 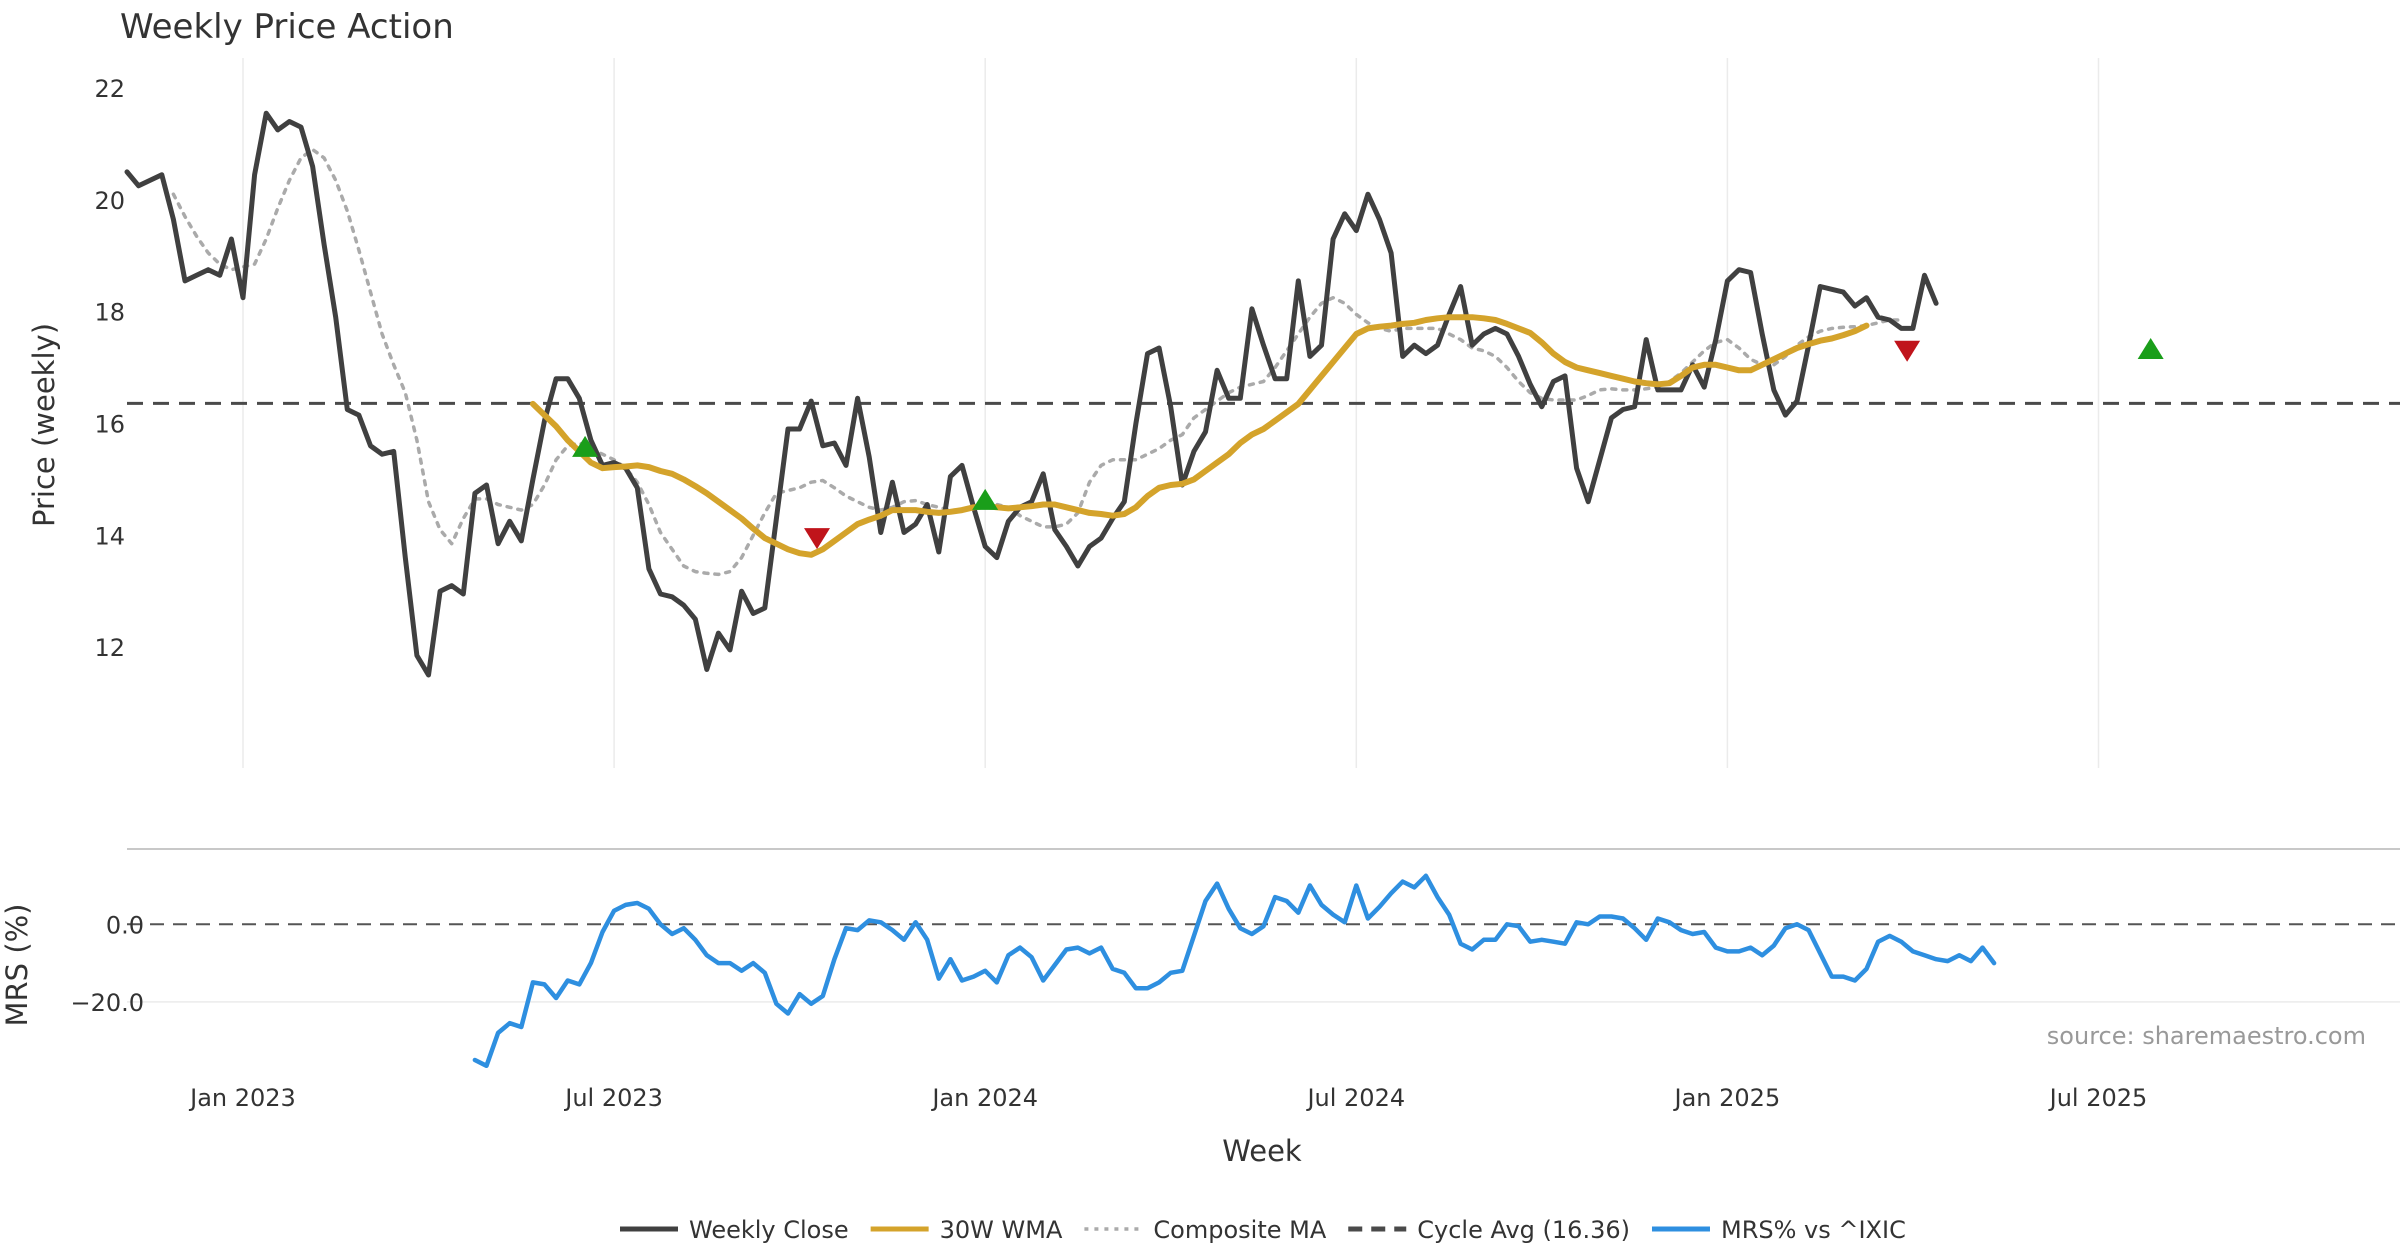 I want to click on price-y-tick: 22, so click(x=109, y=89).